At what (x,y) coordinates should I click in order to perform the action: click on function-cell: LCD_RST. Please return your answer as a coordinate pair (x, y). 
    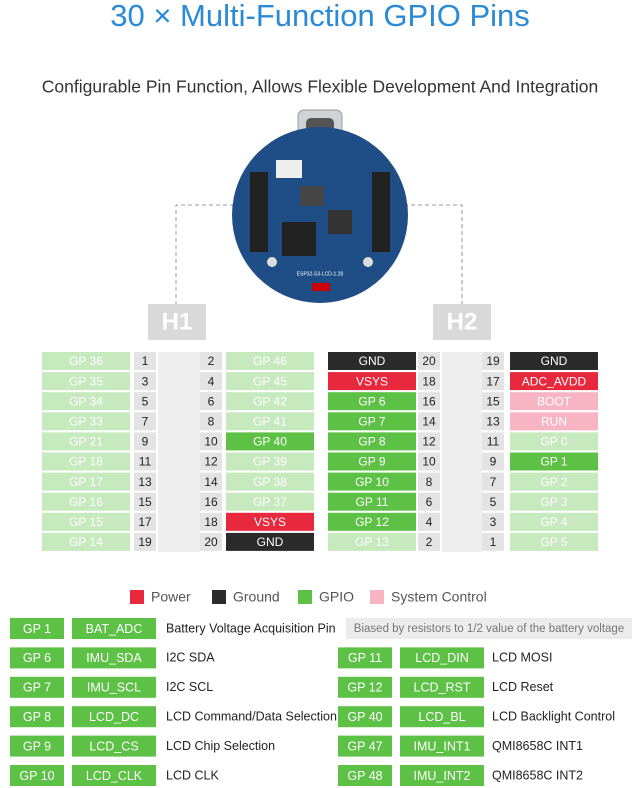
    Looking at the image, I should click on (442, 688).